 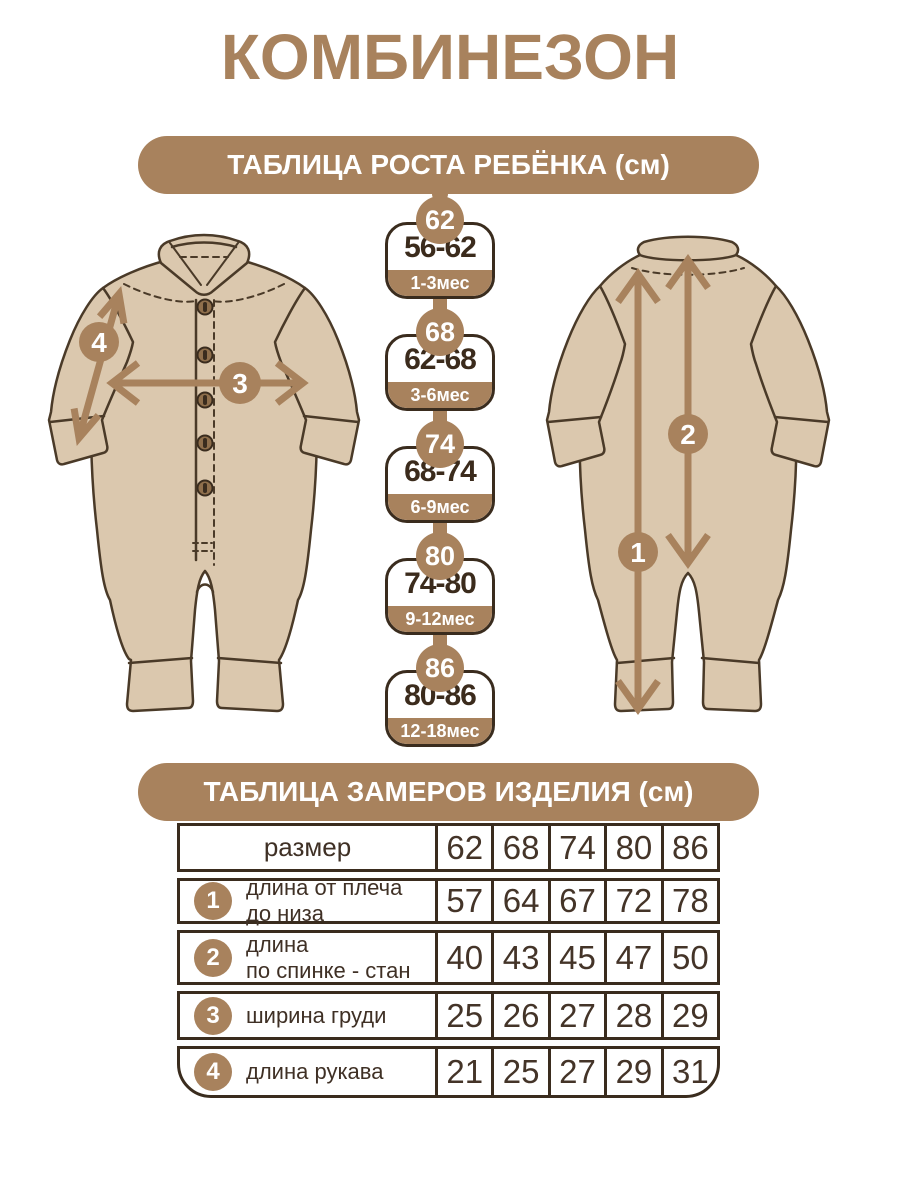 I want to click on value-cell: 72, so click(x=632, y=901).